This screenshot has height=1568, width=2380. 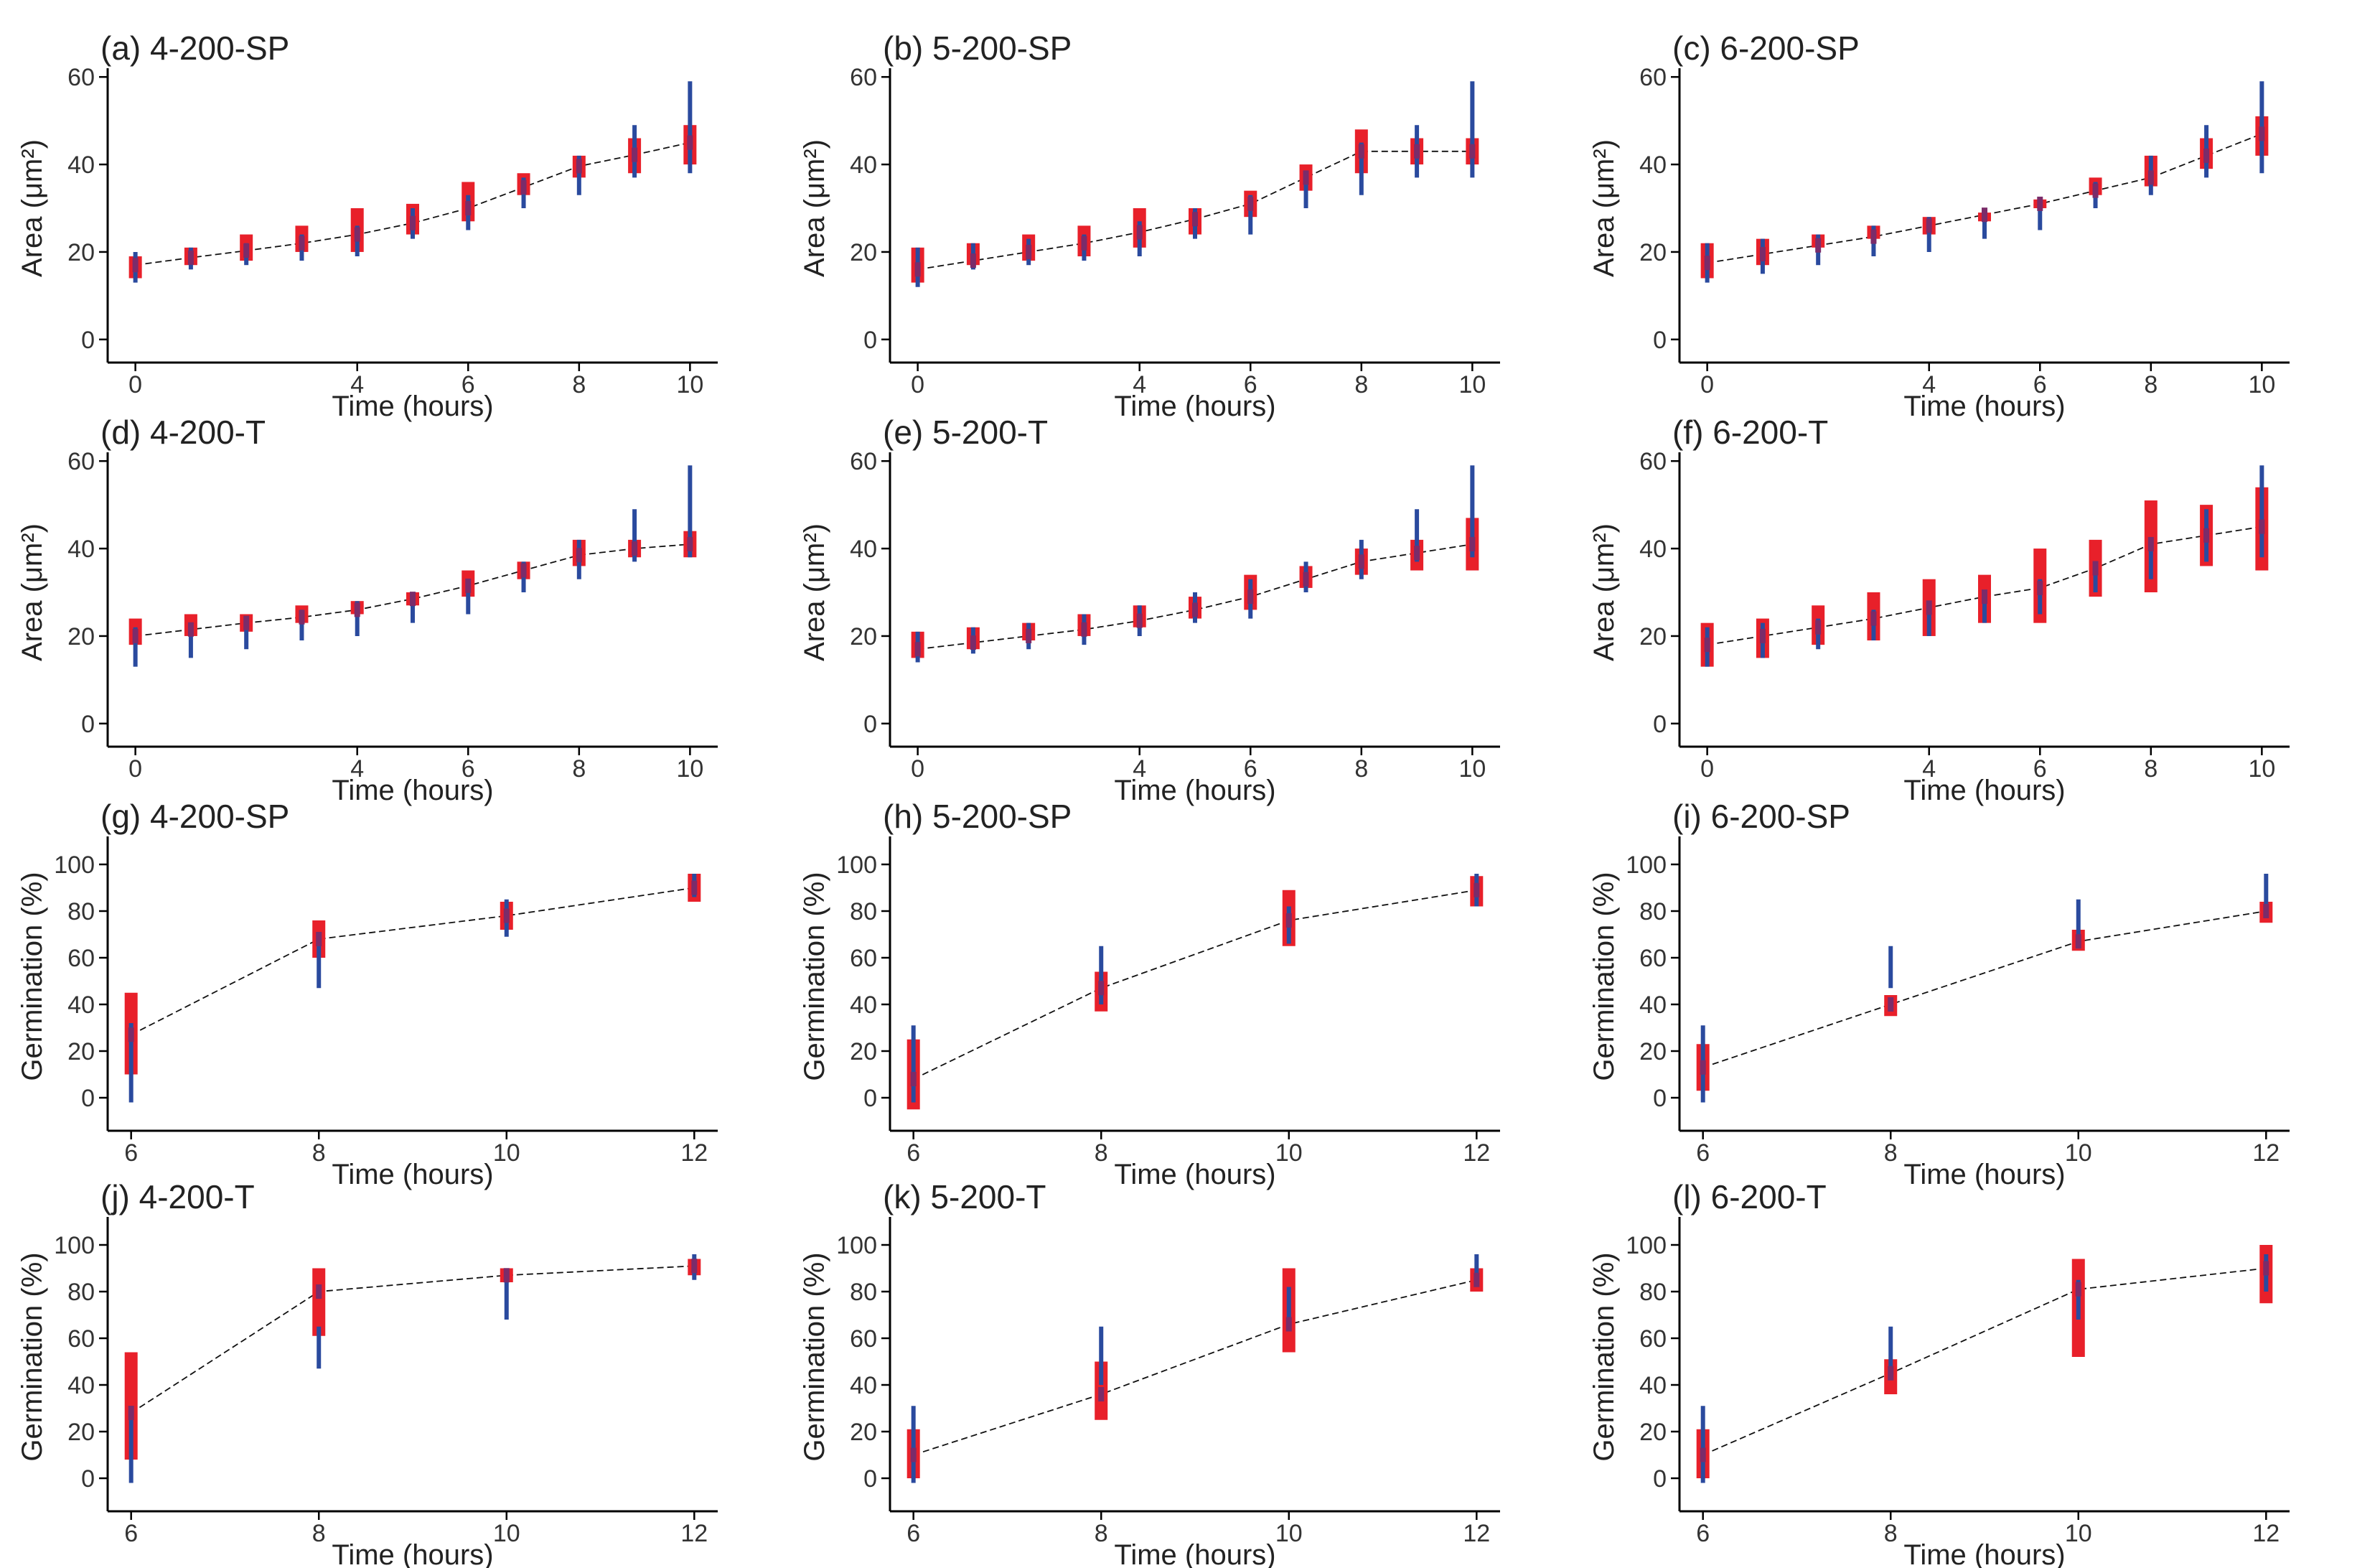 I want to click on panel-title: (e) 5-200-T, so click(x=965, y=432).